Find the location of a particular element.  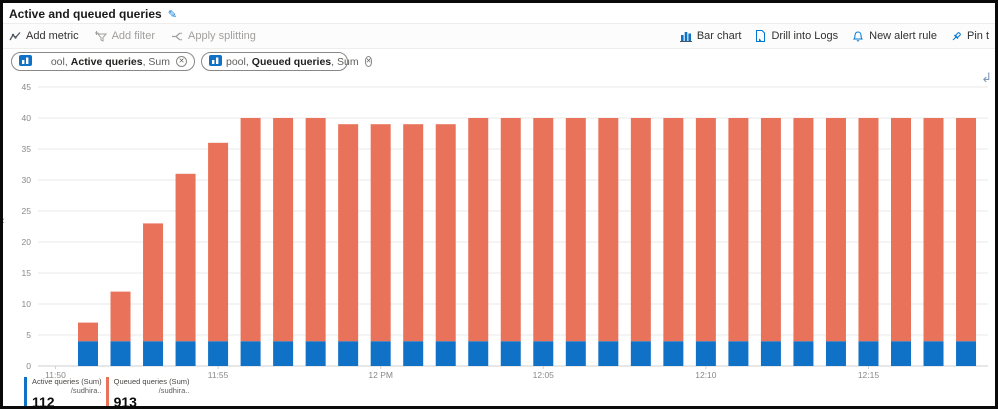

edit-title-icon: ✎ is located at coordinates (172, 14).